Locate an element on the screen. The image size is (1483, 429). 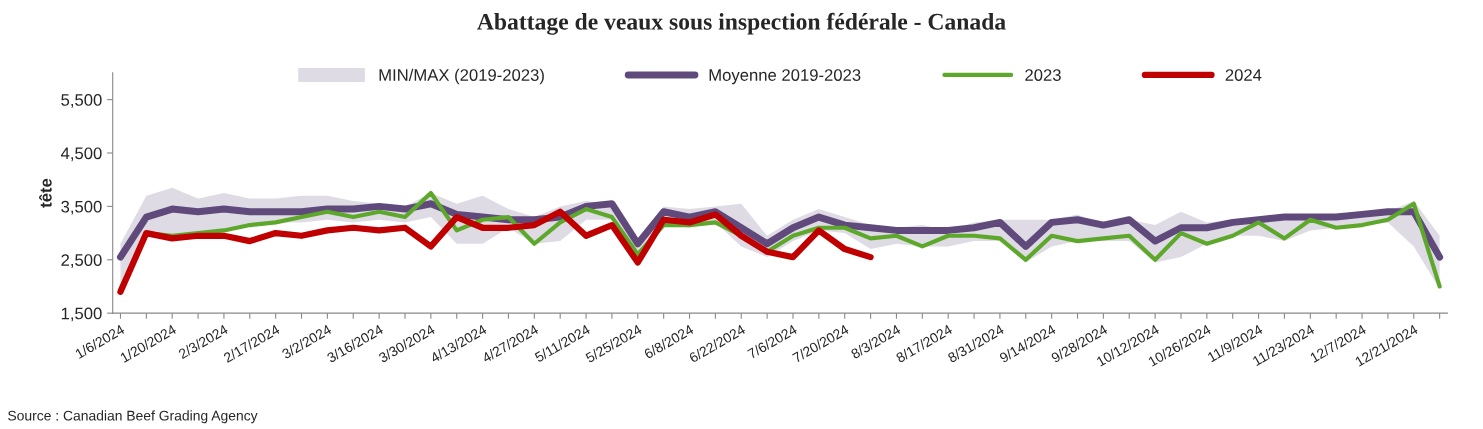
chart-title: Abattage de veaux sous inspection fédérale - Canada is located at coordinates (741, 23).